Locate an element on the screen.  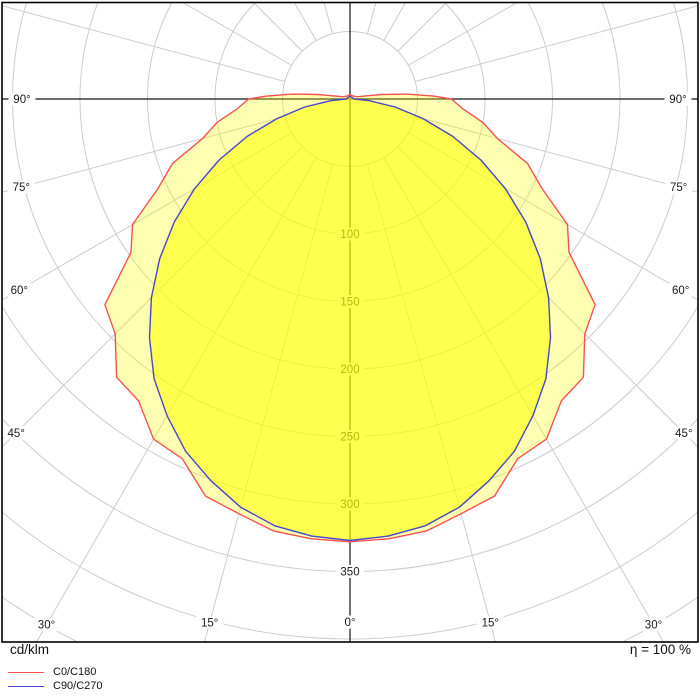
legend-label: C90/C270 is located at coordinates (78, 686).